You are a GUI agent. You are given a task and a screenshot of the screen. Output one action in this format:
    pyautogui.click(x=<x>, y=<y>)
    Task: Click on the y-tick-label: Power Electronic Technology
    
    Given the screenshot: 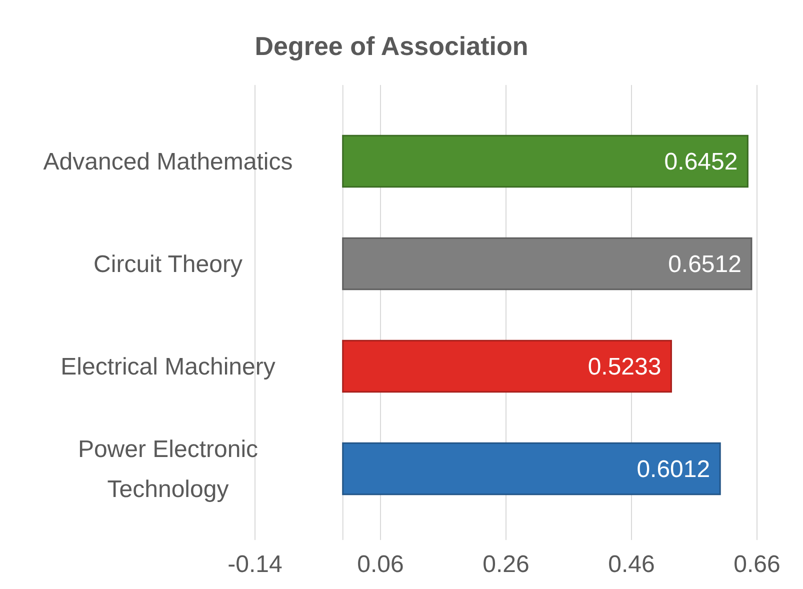 What is the action you would take?
    pyautogui.click(x=168, y=470)
    